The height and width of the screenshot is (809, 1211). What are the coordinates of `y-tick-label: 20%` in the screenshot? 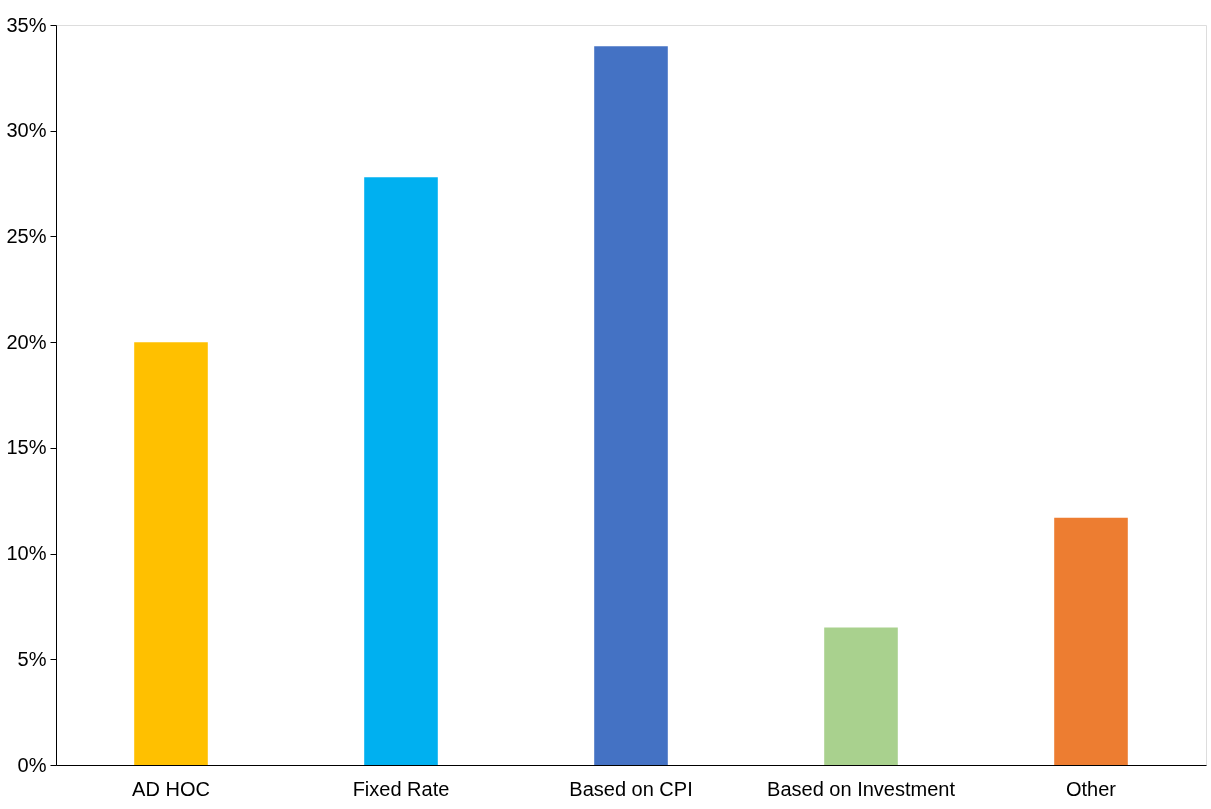 It's located at (26, 341).